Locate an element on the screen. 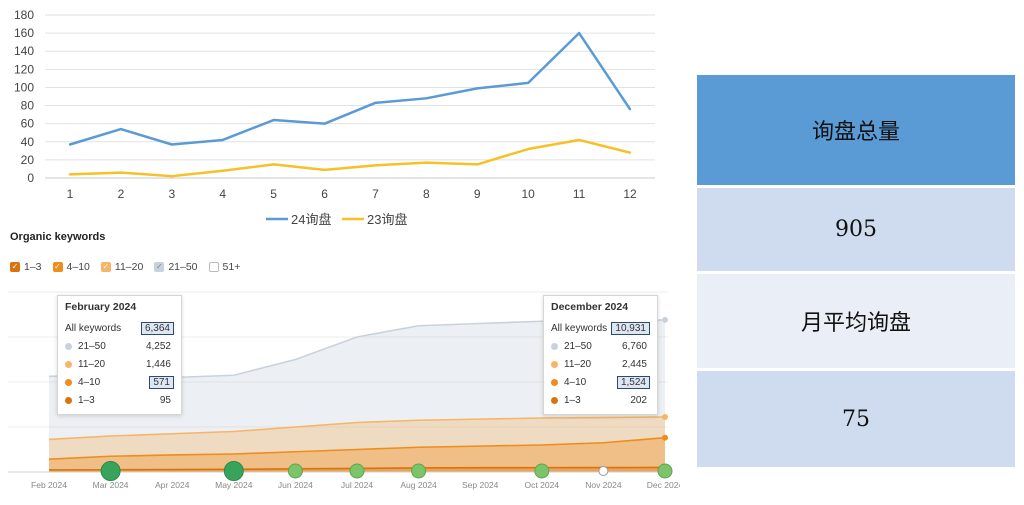 The width and height of the screenshot is (1024, 505). monthly-average-value: 75 is located at coordinates (856, 419).